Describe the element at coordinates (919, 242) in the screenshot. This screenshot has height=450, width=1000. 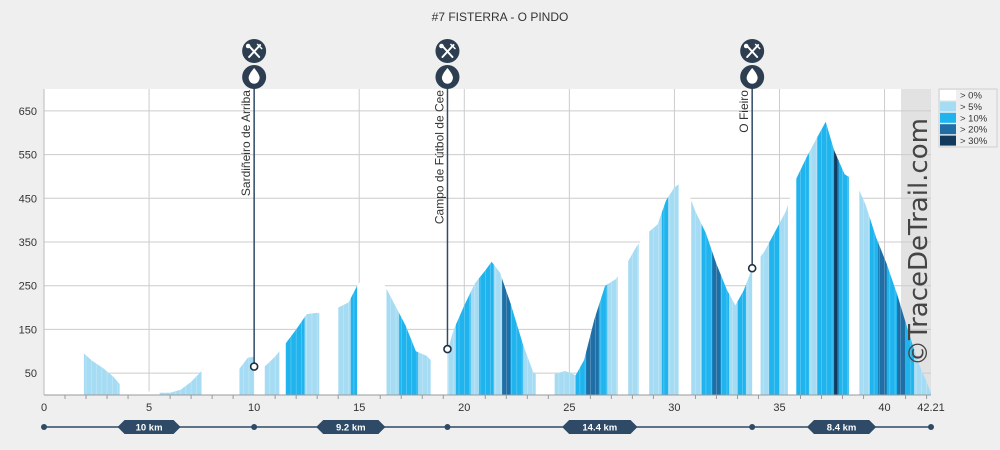
I see `watermark: ©TraceDeTrail.com` at that location.